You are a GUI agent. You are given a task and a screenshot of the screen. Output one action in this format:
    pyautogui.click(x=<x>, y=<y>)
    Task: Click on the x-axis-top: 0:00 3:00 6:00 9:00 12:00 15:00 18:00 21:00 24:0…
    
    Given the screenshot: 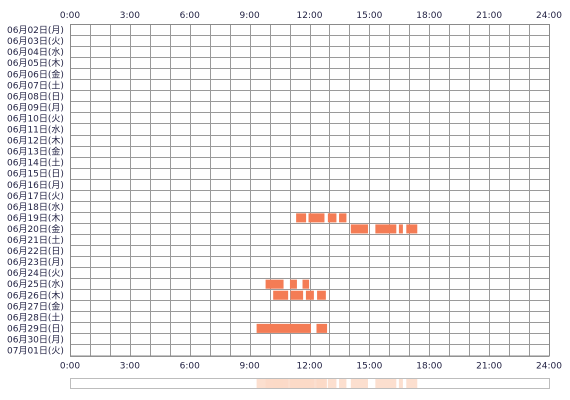 What is the action you would take?
    pyautogui.click(x=311, y=16)
    